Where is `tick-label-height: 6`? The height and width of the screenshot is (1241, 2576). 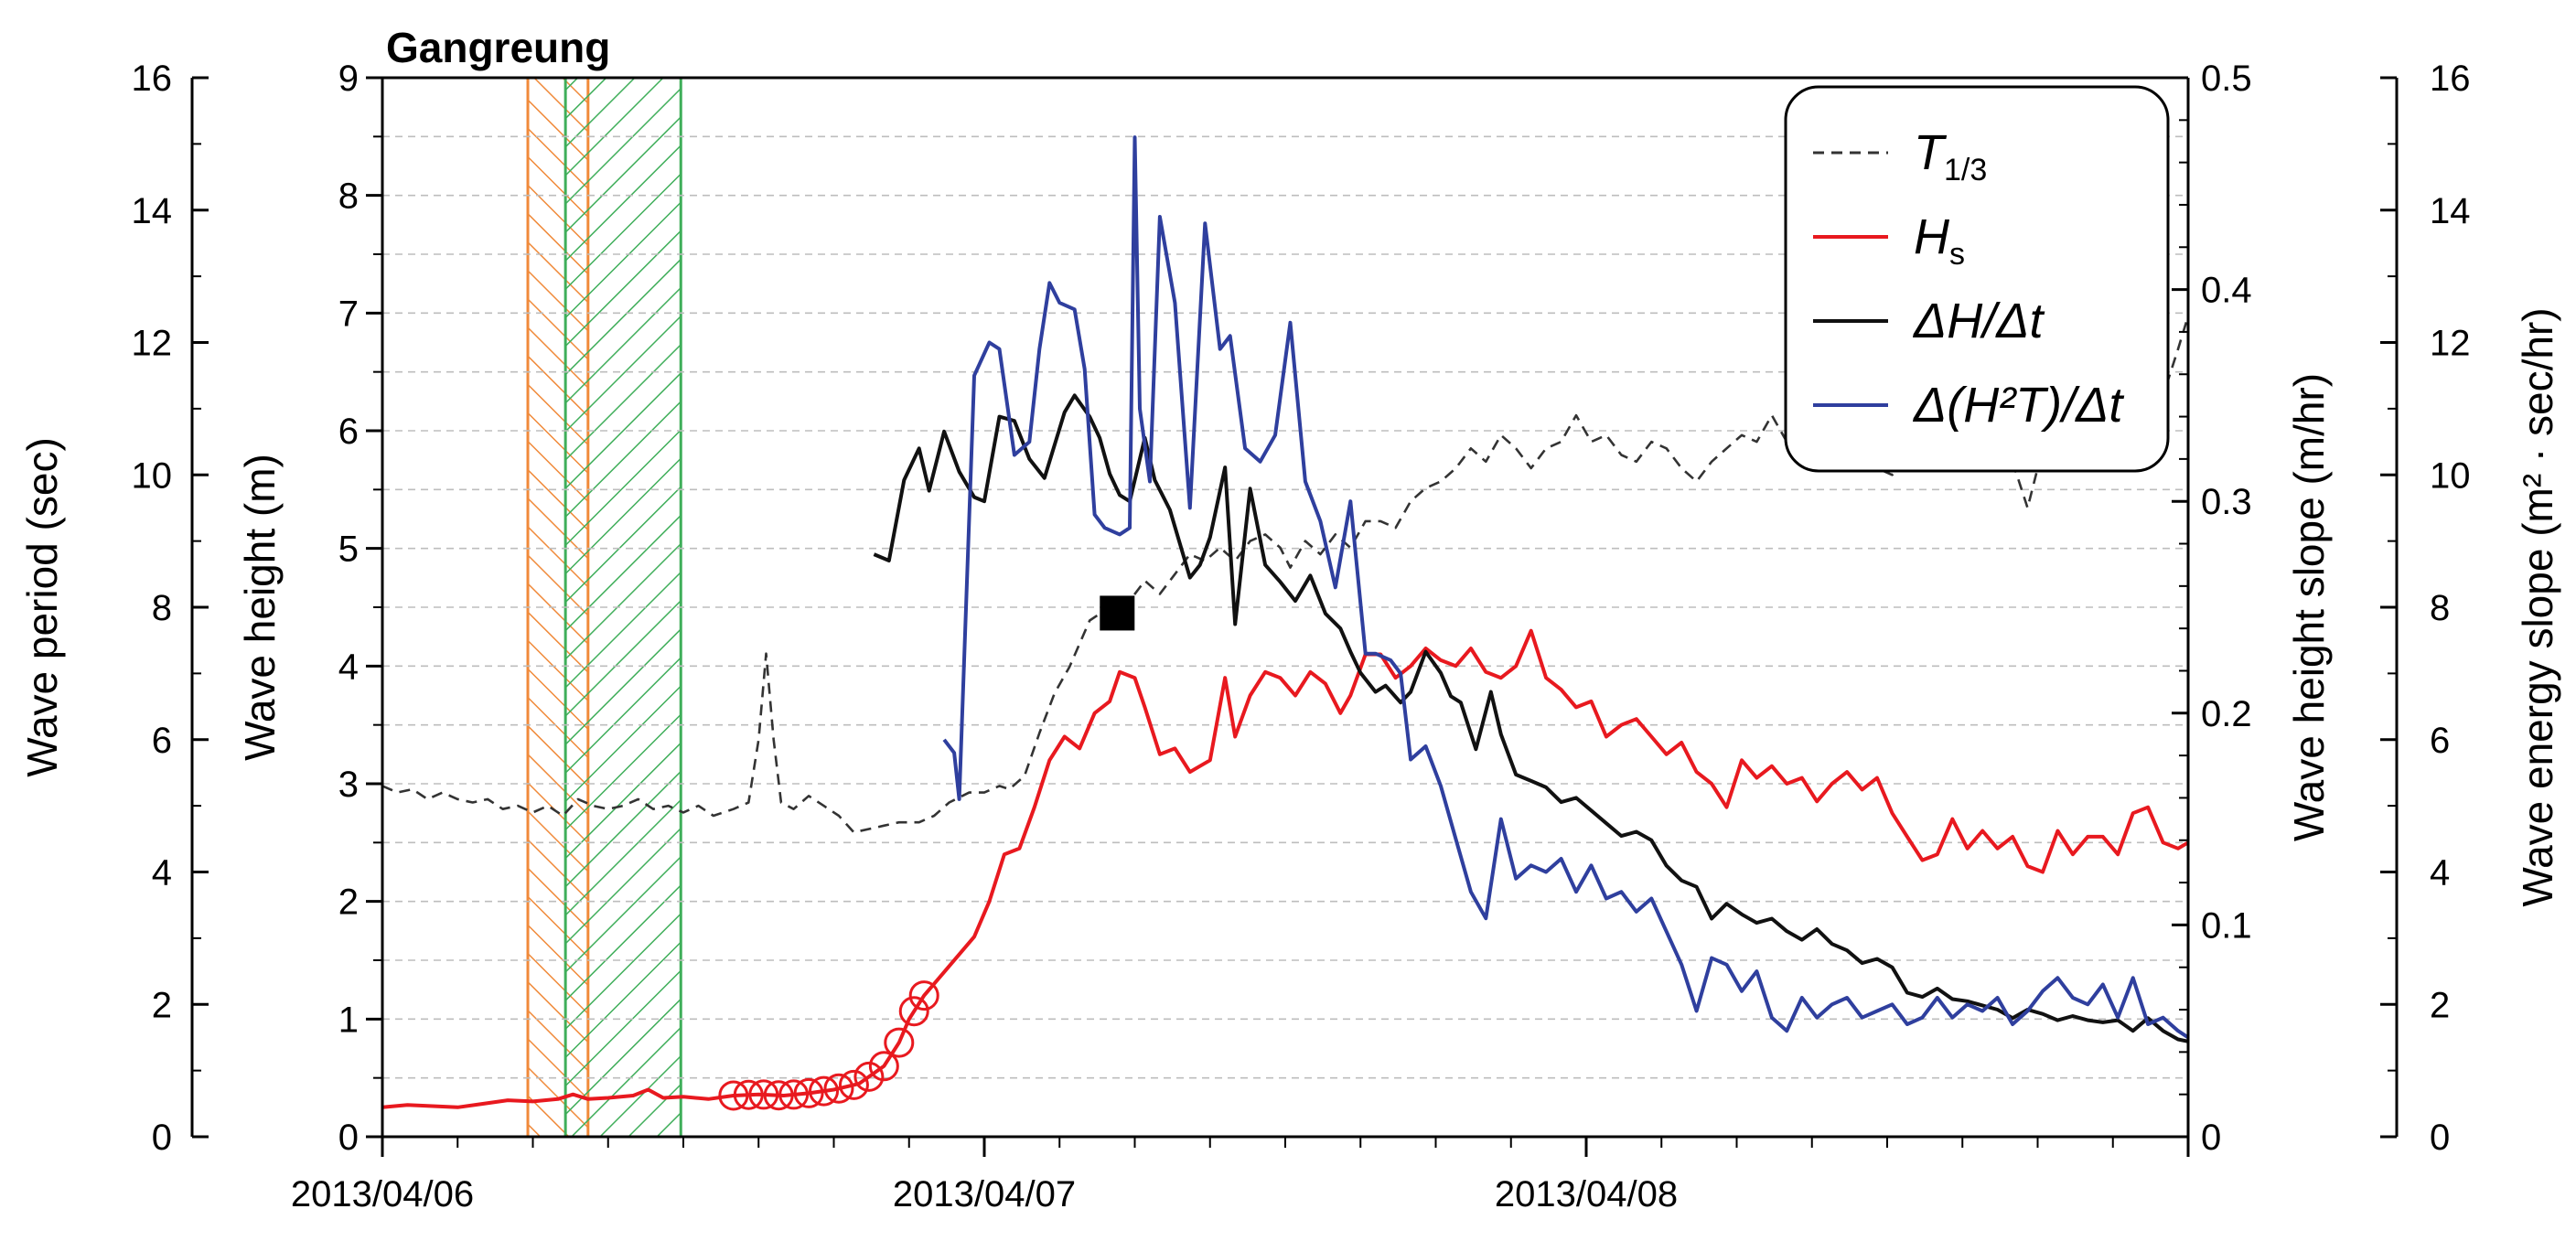
tick-label-height: 6 is located at coordinates (349, 432).